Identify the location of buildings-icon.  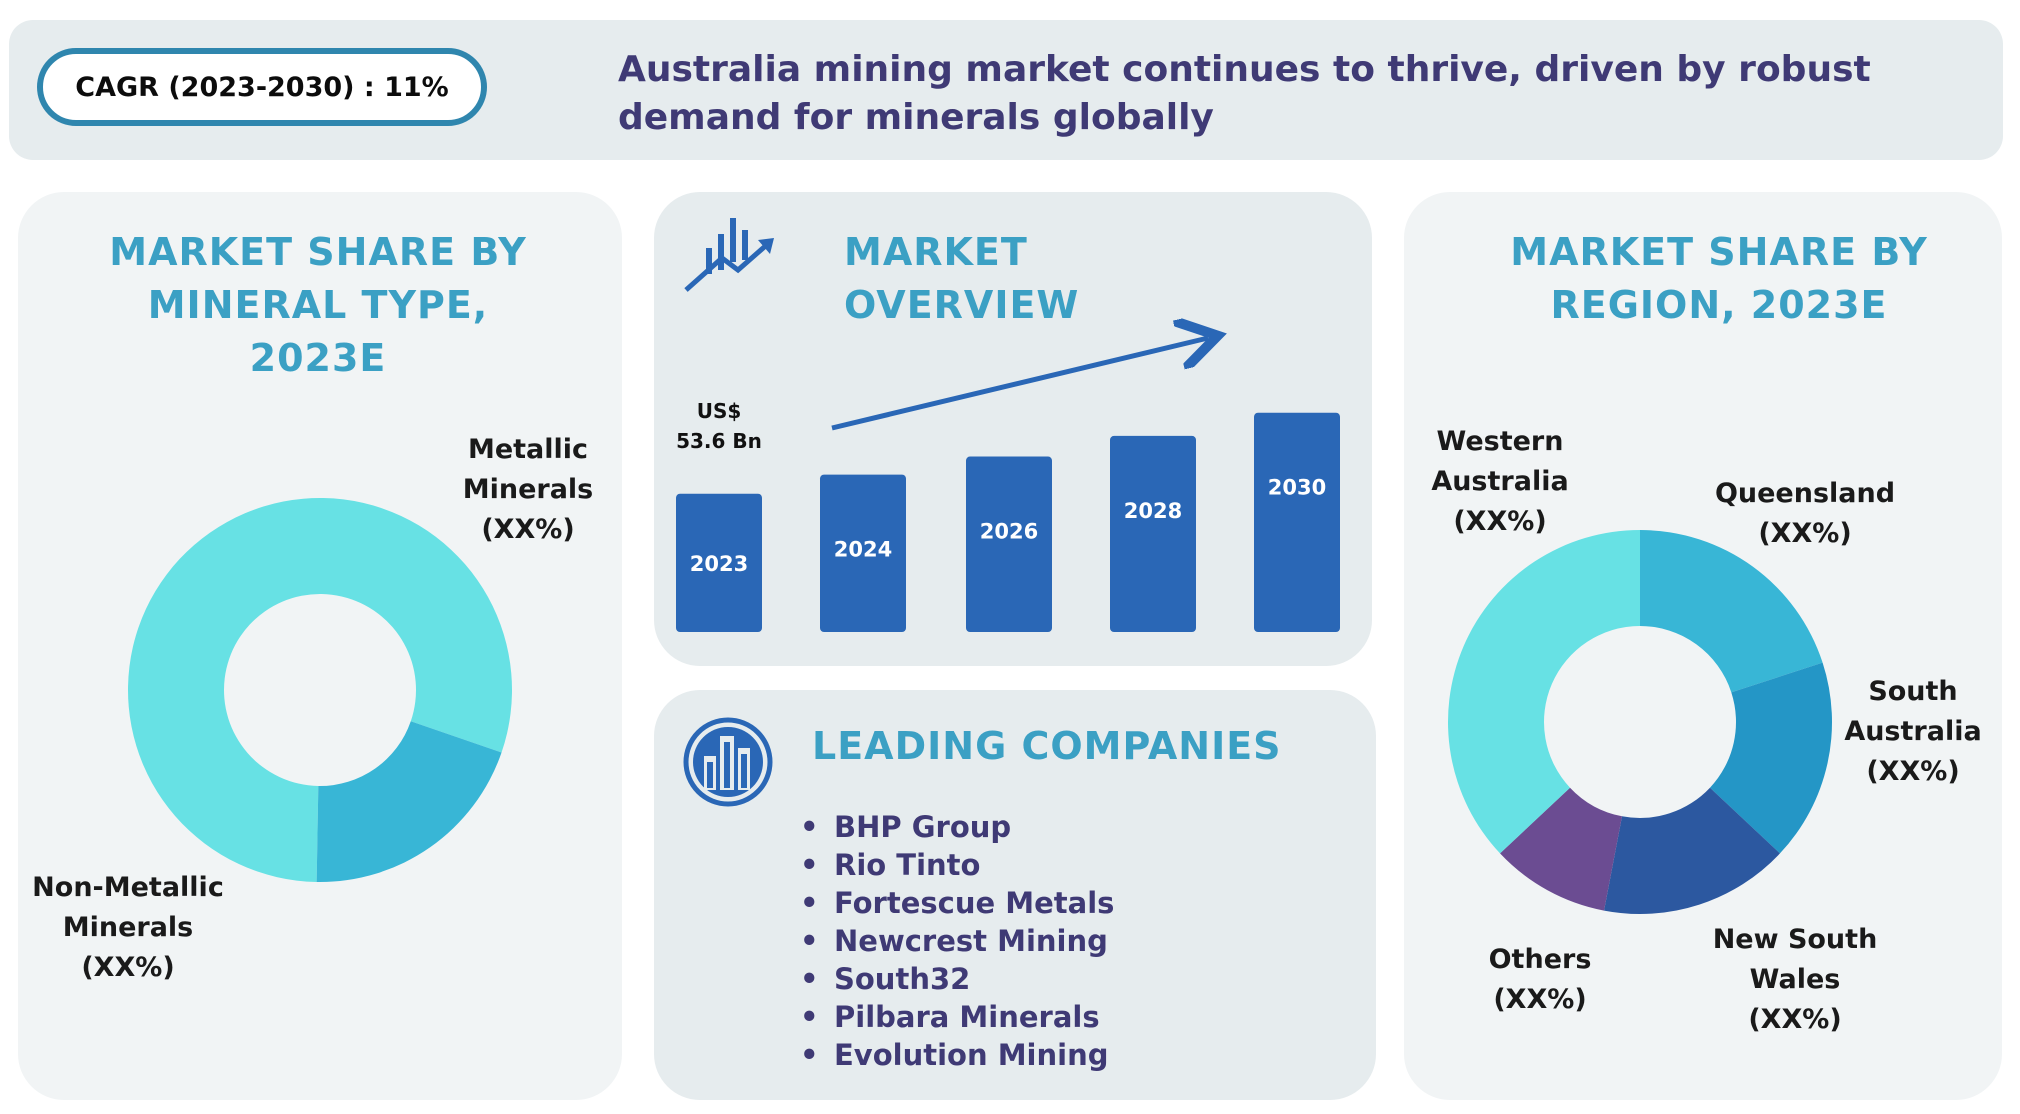
(728, 762).